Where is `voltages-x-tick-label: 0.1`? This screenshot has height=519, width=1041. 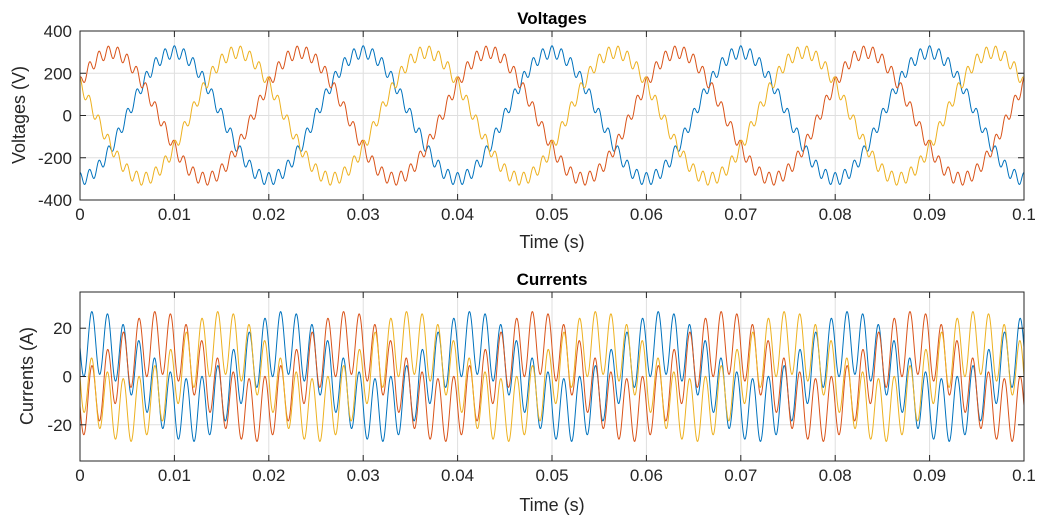
voltages-x-tick-label: 0.1 is located at coordinates (1024, 214).